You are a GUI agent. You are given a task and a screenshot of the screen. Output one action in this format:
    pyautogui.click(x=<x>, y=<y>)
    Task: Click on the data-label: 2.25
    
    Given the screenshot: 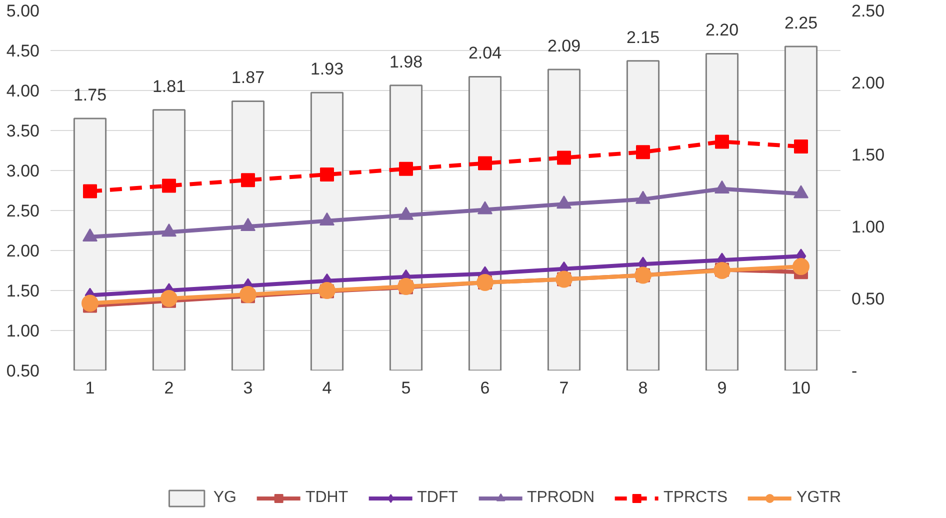 What is the action you would take?
    pyautogui.click(x=801, y=23)
    